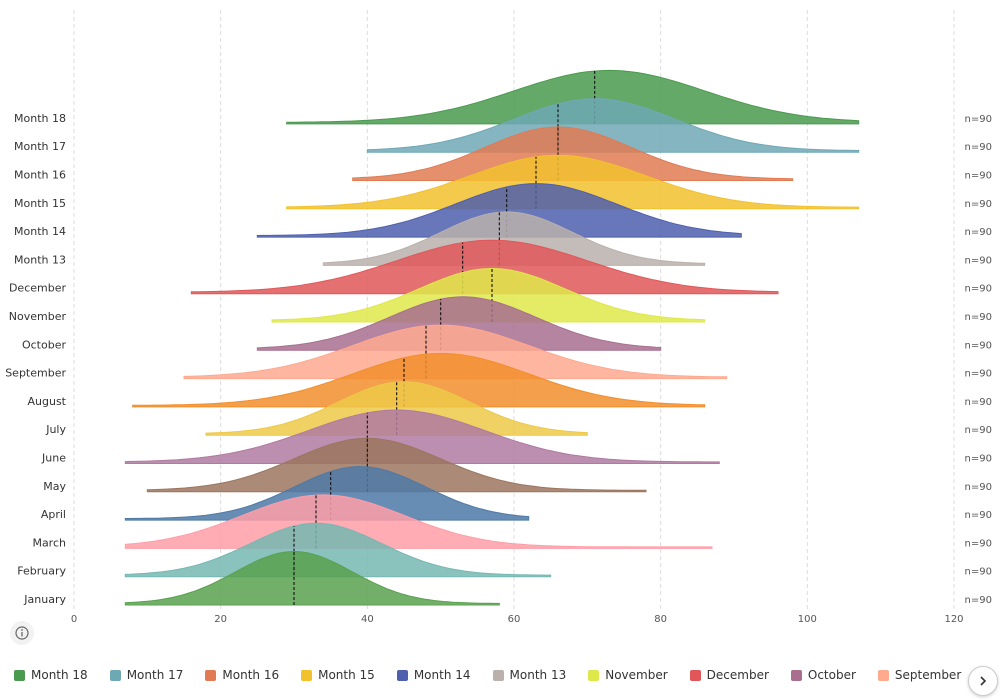 This screenshot has width=1000, height=700. I want to click on legend-item-month-13: Month 13, so click(529, 675).